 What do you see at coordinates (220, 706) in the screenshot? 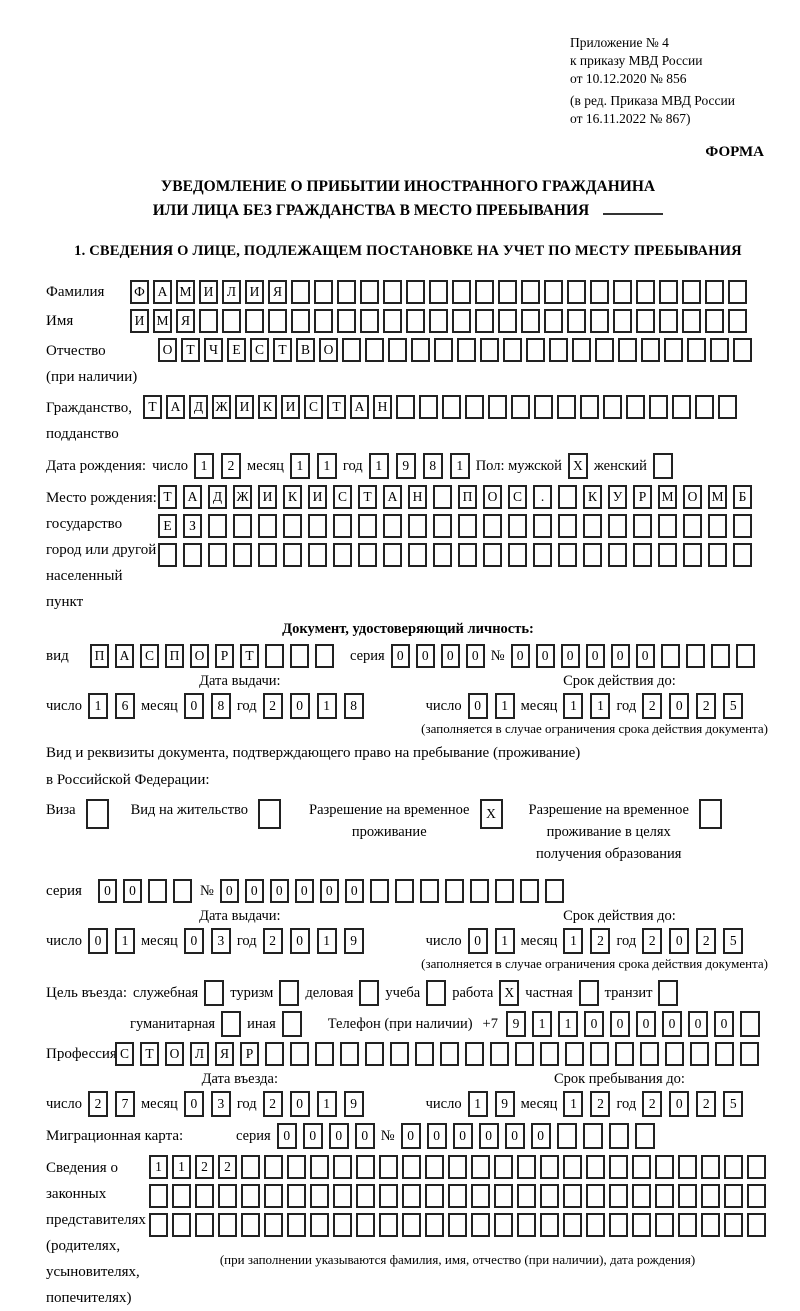
I see `form-cell-filled: 8` at bounding box center [220, 706].